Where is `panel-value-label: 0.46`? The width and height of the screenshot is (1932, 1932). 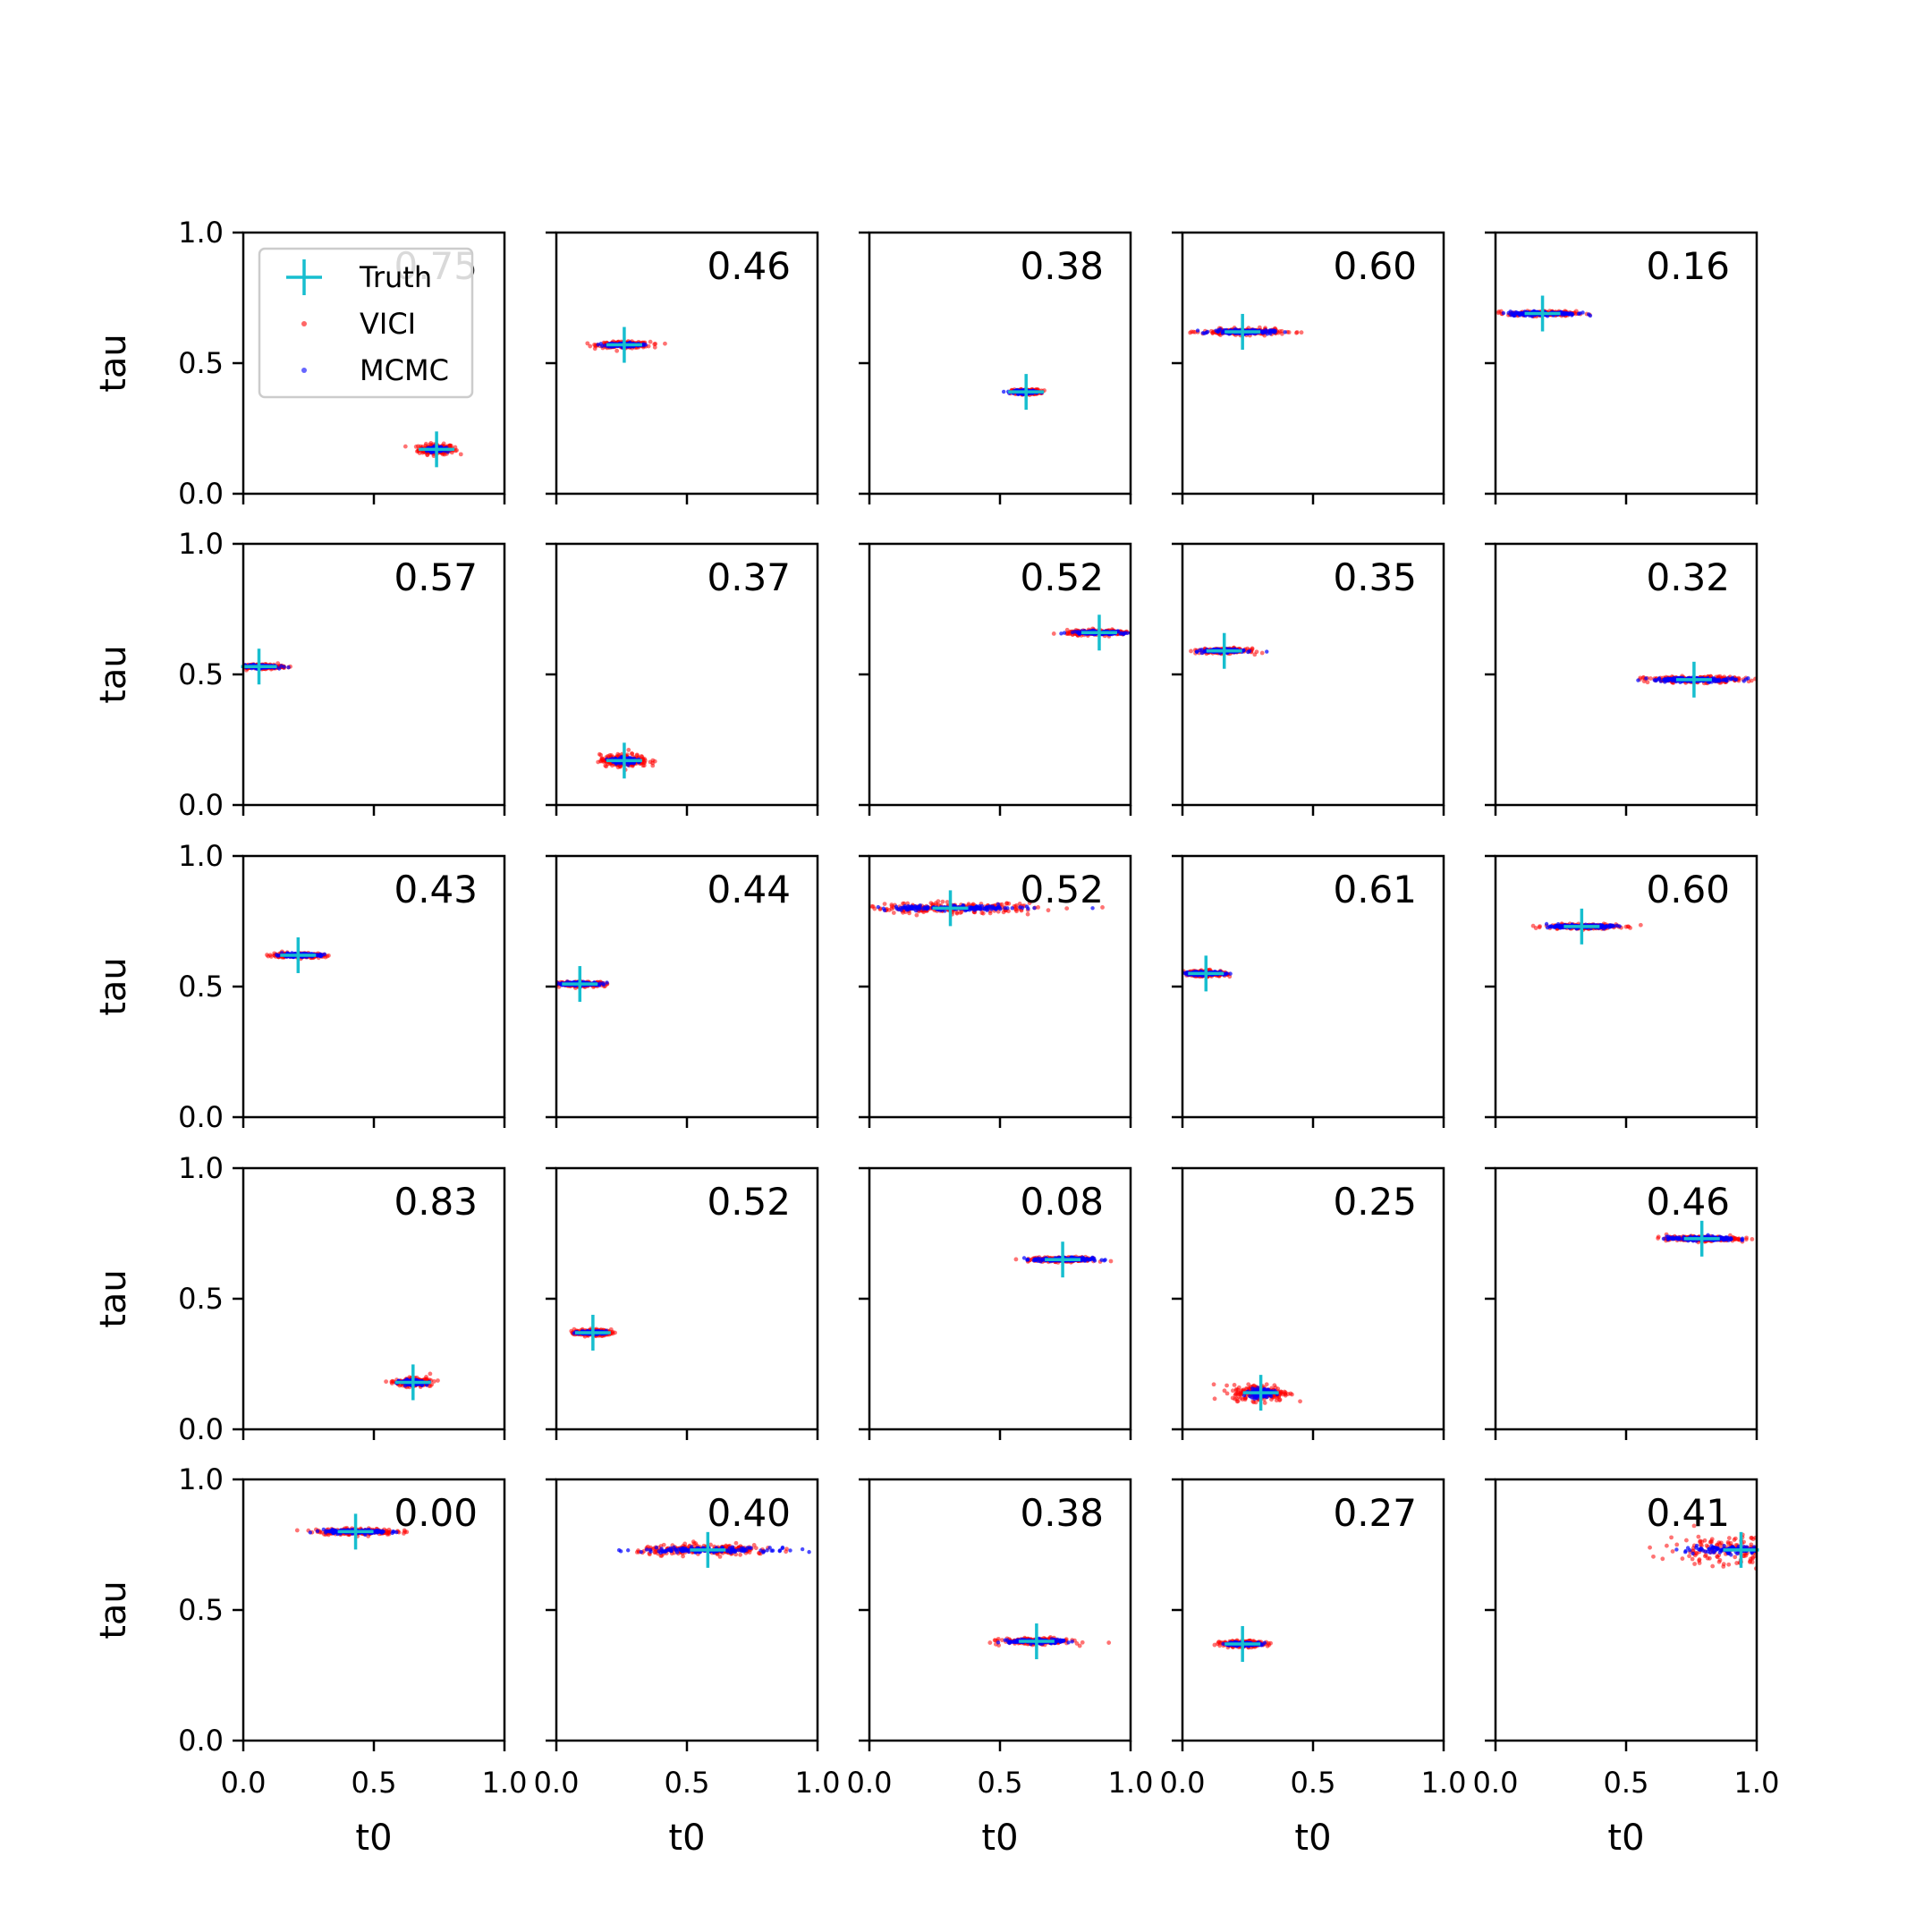 panel-value-label: 0.46 is located at coordinates (749, 266).